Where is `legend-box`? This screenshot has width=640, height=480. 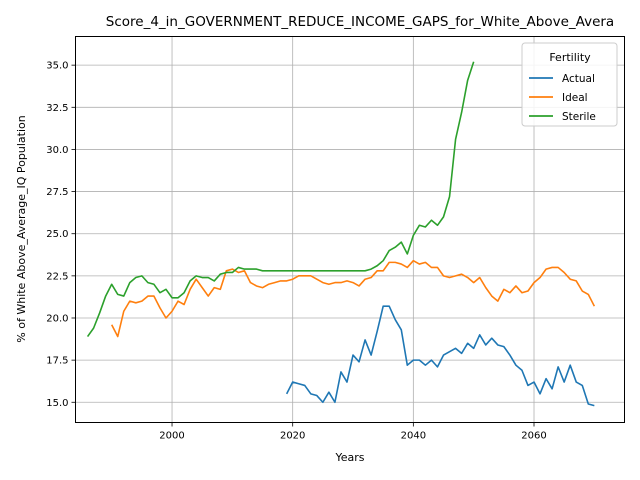
legend-box is located at coordinates (569, 84).